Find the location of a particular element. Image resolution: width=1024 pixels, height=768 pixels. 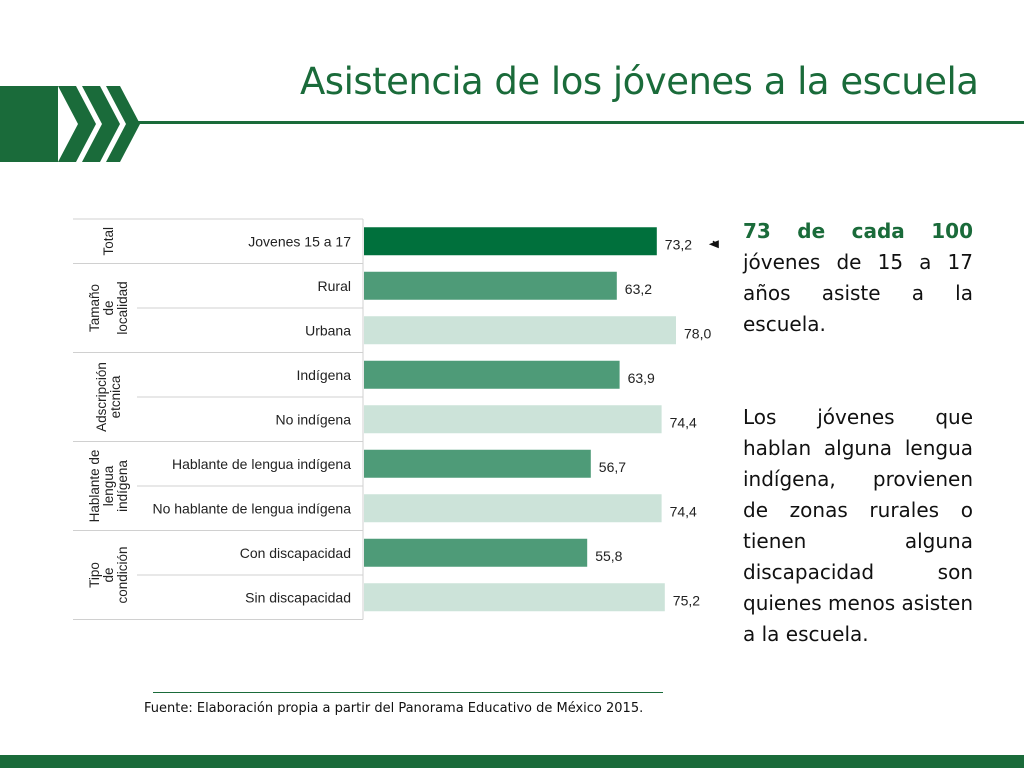

chart-value-labels: 73,2 63,2 78,0 63,9 74,4 56,7 74,4 55,8 75,2 is located at coordinates (653, 422).